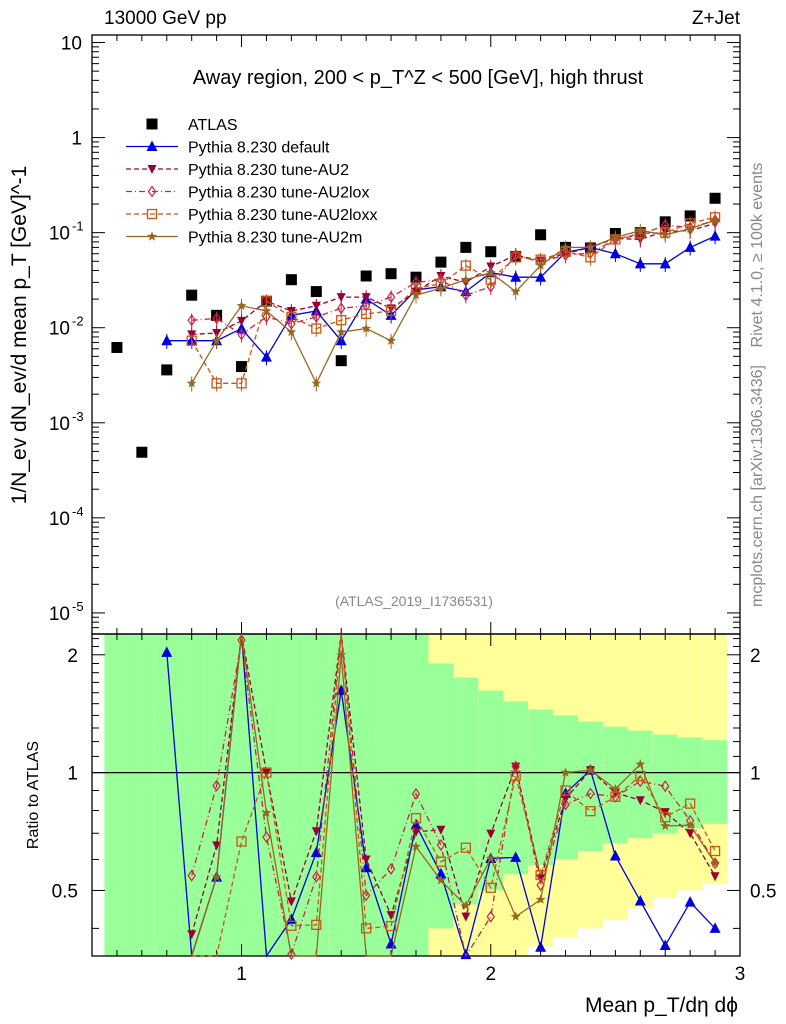  Describe the element at coordinates (282, 215) in the screenshot. I see `legend-label: Pythia 8.230 tune-AU2loxx` at that location.